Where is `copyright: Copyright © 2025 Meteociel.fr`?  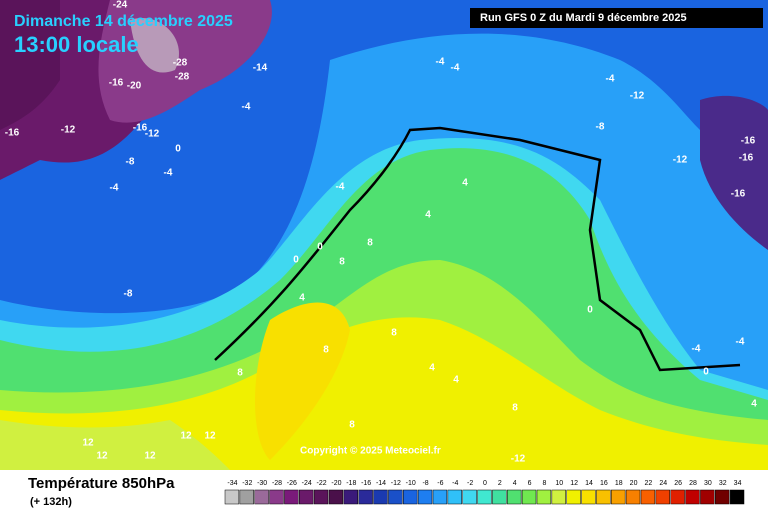 copyright: Copyright © 2025 Meteociel.fr is located at coordinates (370, 451).